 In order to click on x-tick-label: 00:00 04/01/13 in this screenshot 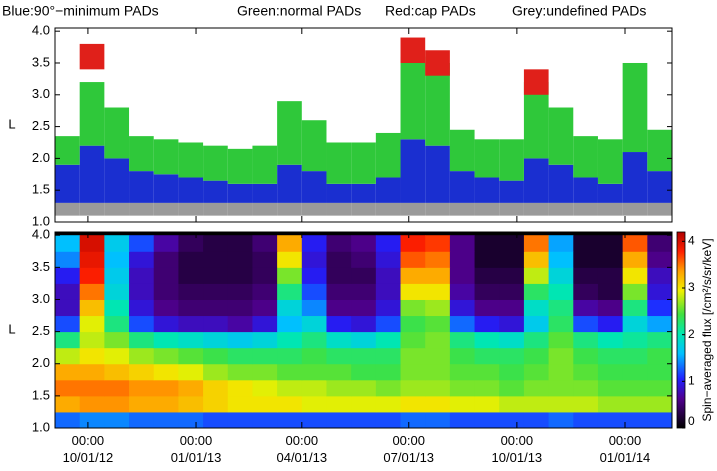, I will do `click(302, 449)`.